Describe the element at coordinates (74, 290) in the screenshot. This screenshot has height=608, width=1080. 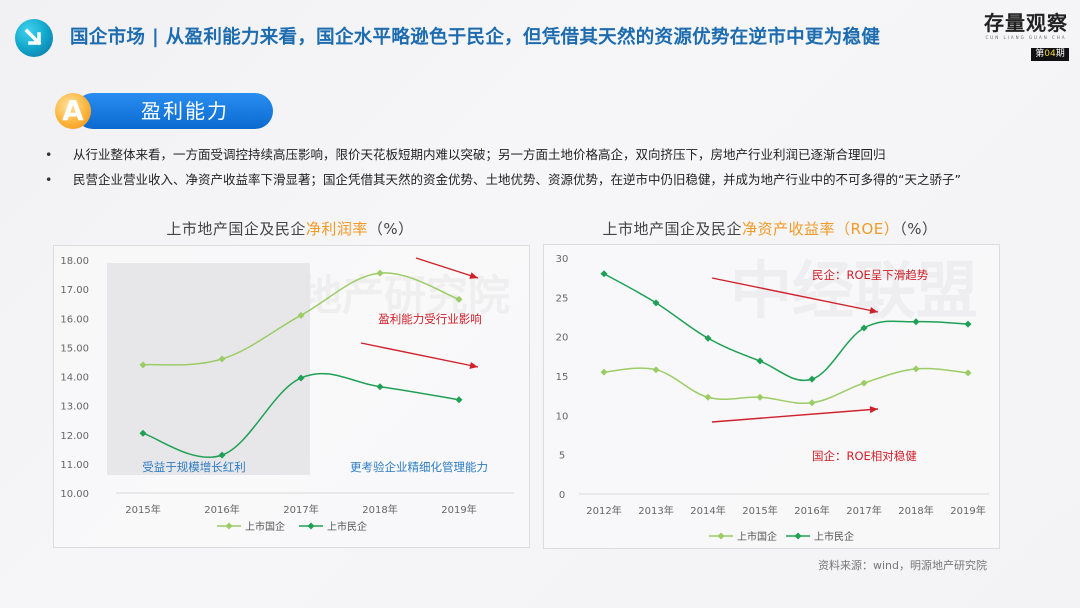
I see `y-tick-label: 17.00` at that location.